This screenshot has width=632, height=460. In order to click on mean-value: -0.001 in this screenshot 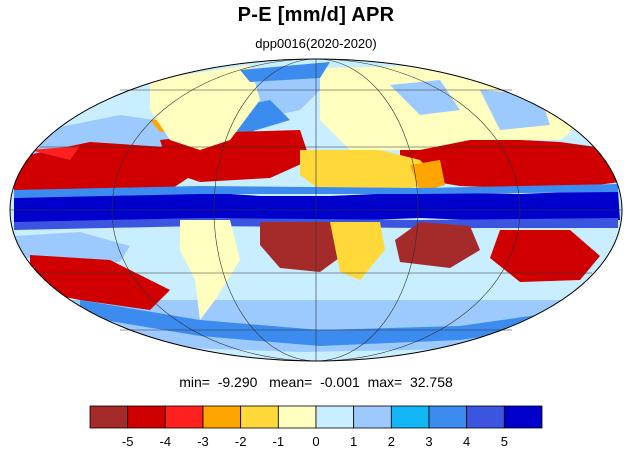, I will do `click(340, 382)`.